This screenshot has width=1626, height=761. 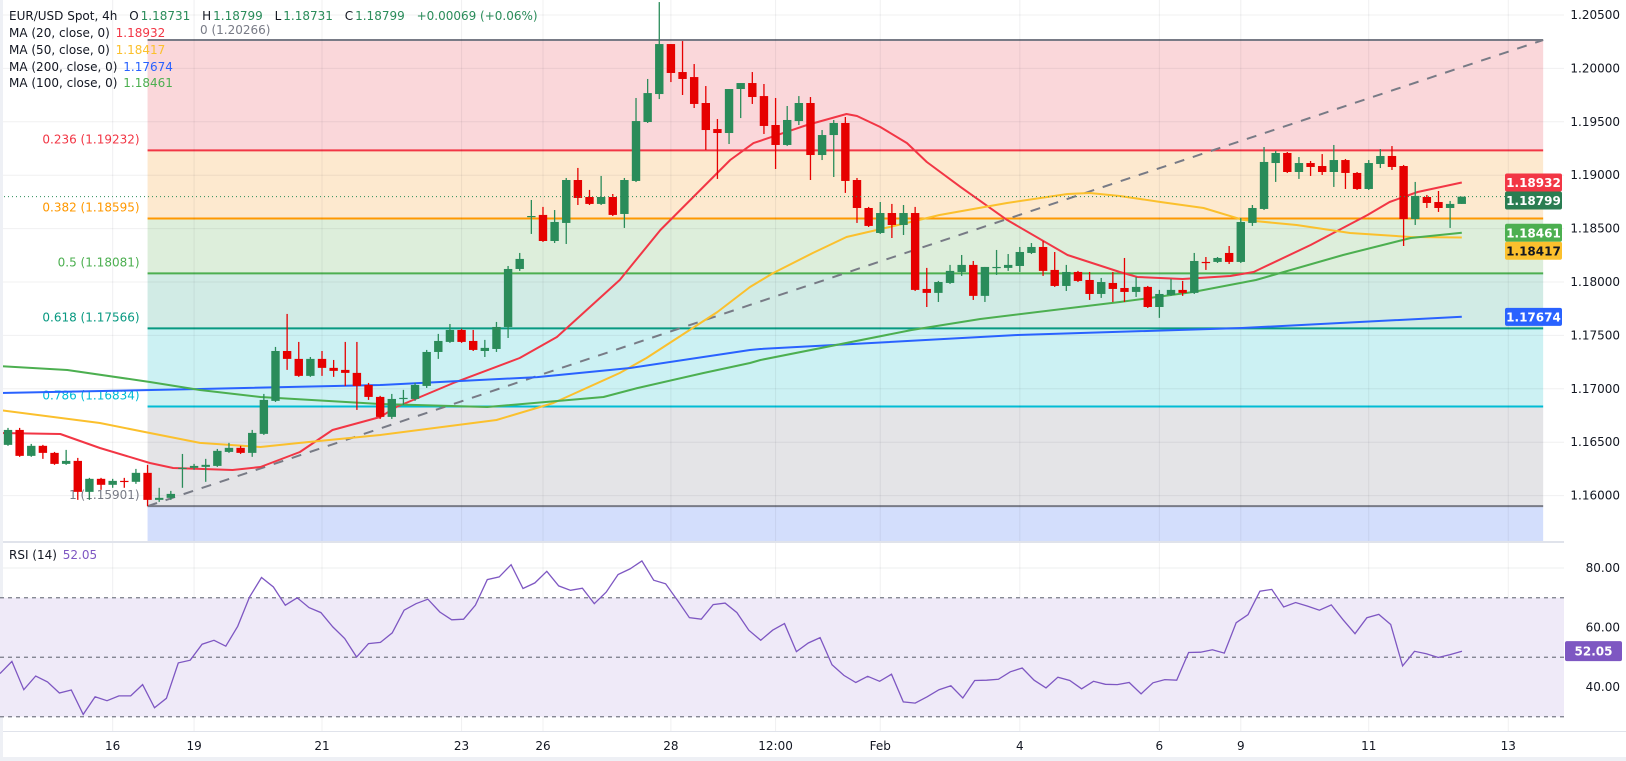 What do you see at coordinates (810, 746) in the screenshot?
I see `time-axis: 16 19 21 23 26 28 12:00 Feb 4 6 9 11 13` at bounding box center [810, 746].